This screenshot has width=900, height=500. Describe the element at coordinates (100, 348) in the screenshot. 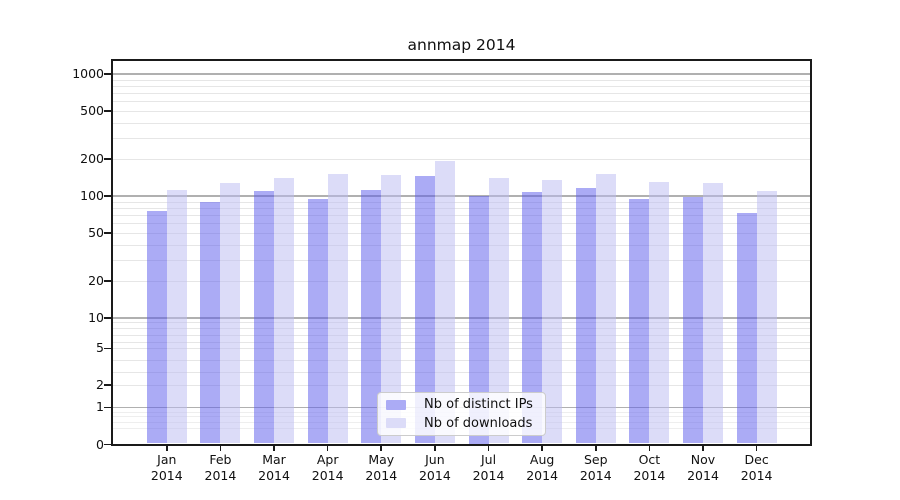

I see `y-tick-label-5: 5` at that location.